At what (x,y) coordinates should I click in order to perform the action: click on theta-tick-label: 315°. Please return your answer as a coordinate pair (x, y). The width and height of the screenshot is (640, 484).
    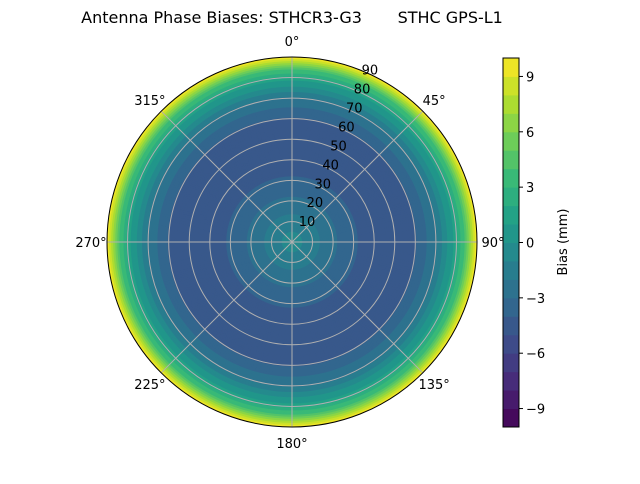
    Looking at the image, I should click on (149, 101).